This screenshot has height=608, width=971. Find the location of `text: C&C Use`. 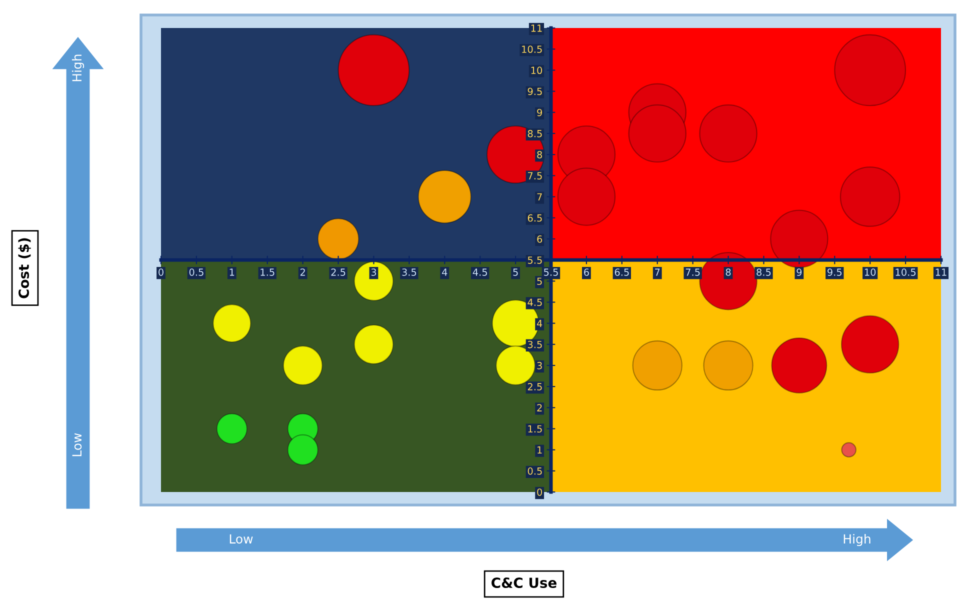

text: C&C Use is located at coordinates (524, 583).